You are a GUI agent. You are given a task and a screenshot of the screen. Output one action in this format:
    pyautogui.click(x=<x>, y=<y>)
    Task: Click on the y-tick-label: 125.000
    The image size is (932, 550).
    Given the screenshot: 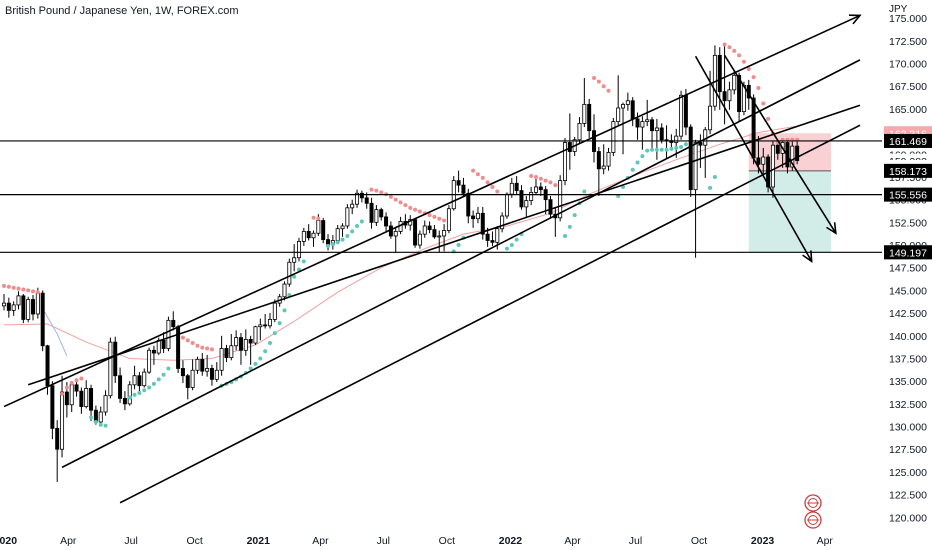 What is the action you would take?
    pyautogui.click(x=908, y=473)
    